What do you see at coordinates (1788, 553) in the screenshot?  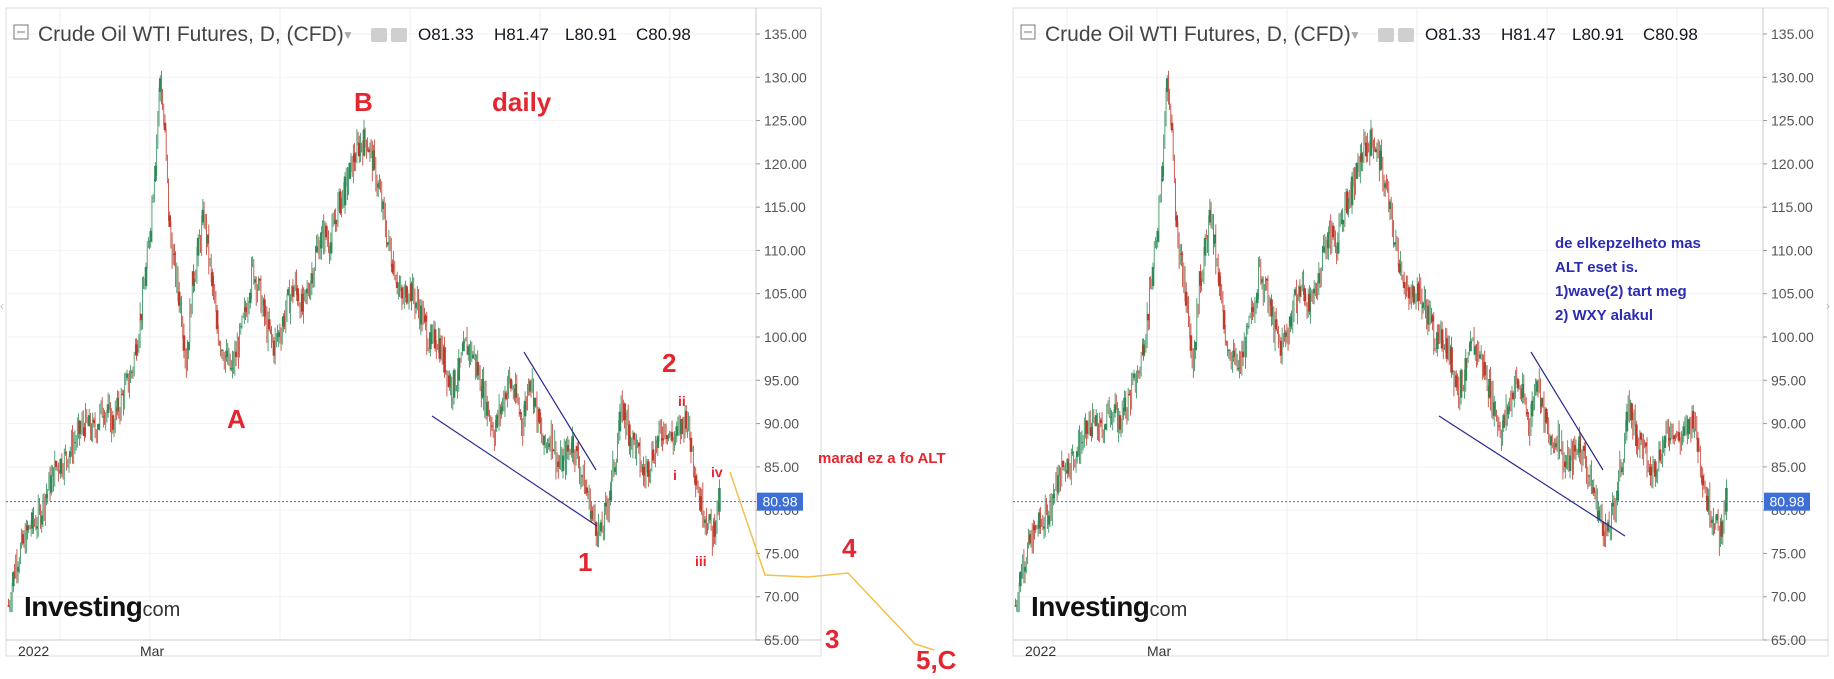 I see `y-tick-label: 75.00` at bounding box center [1788, 553].